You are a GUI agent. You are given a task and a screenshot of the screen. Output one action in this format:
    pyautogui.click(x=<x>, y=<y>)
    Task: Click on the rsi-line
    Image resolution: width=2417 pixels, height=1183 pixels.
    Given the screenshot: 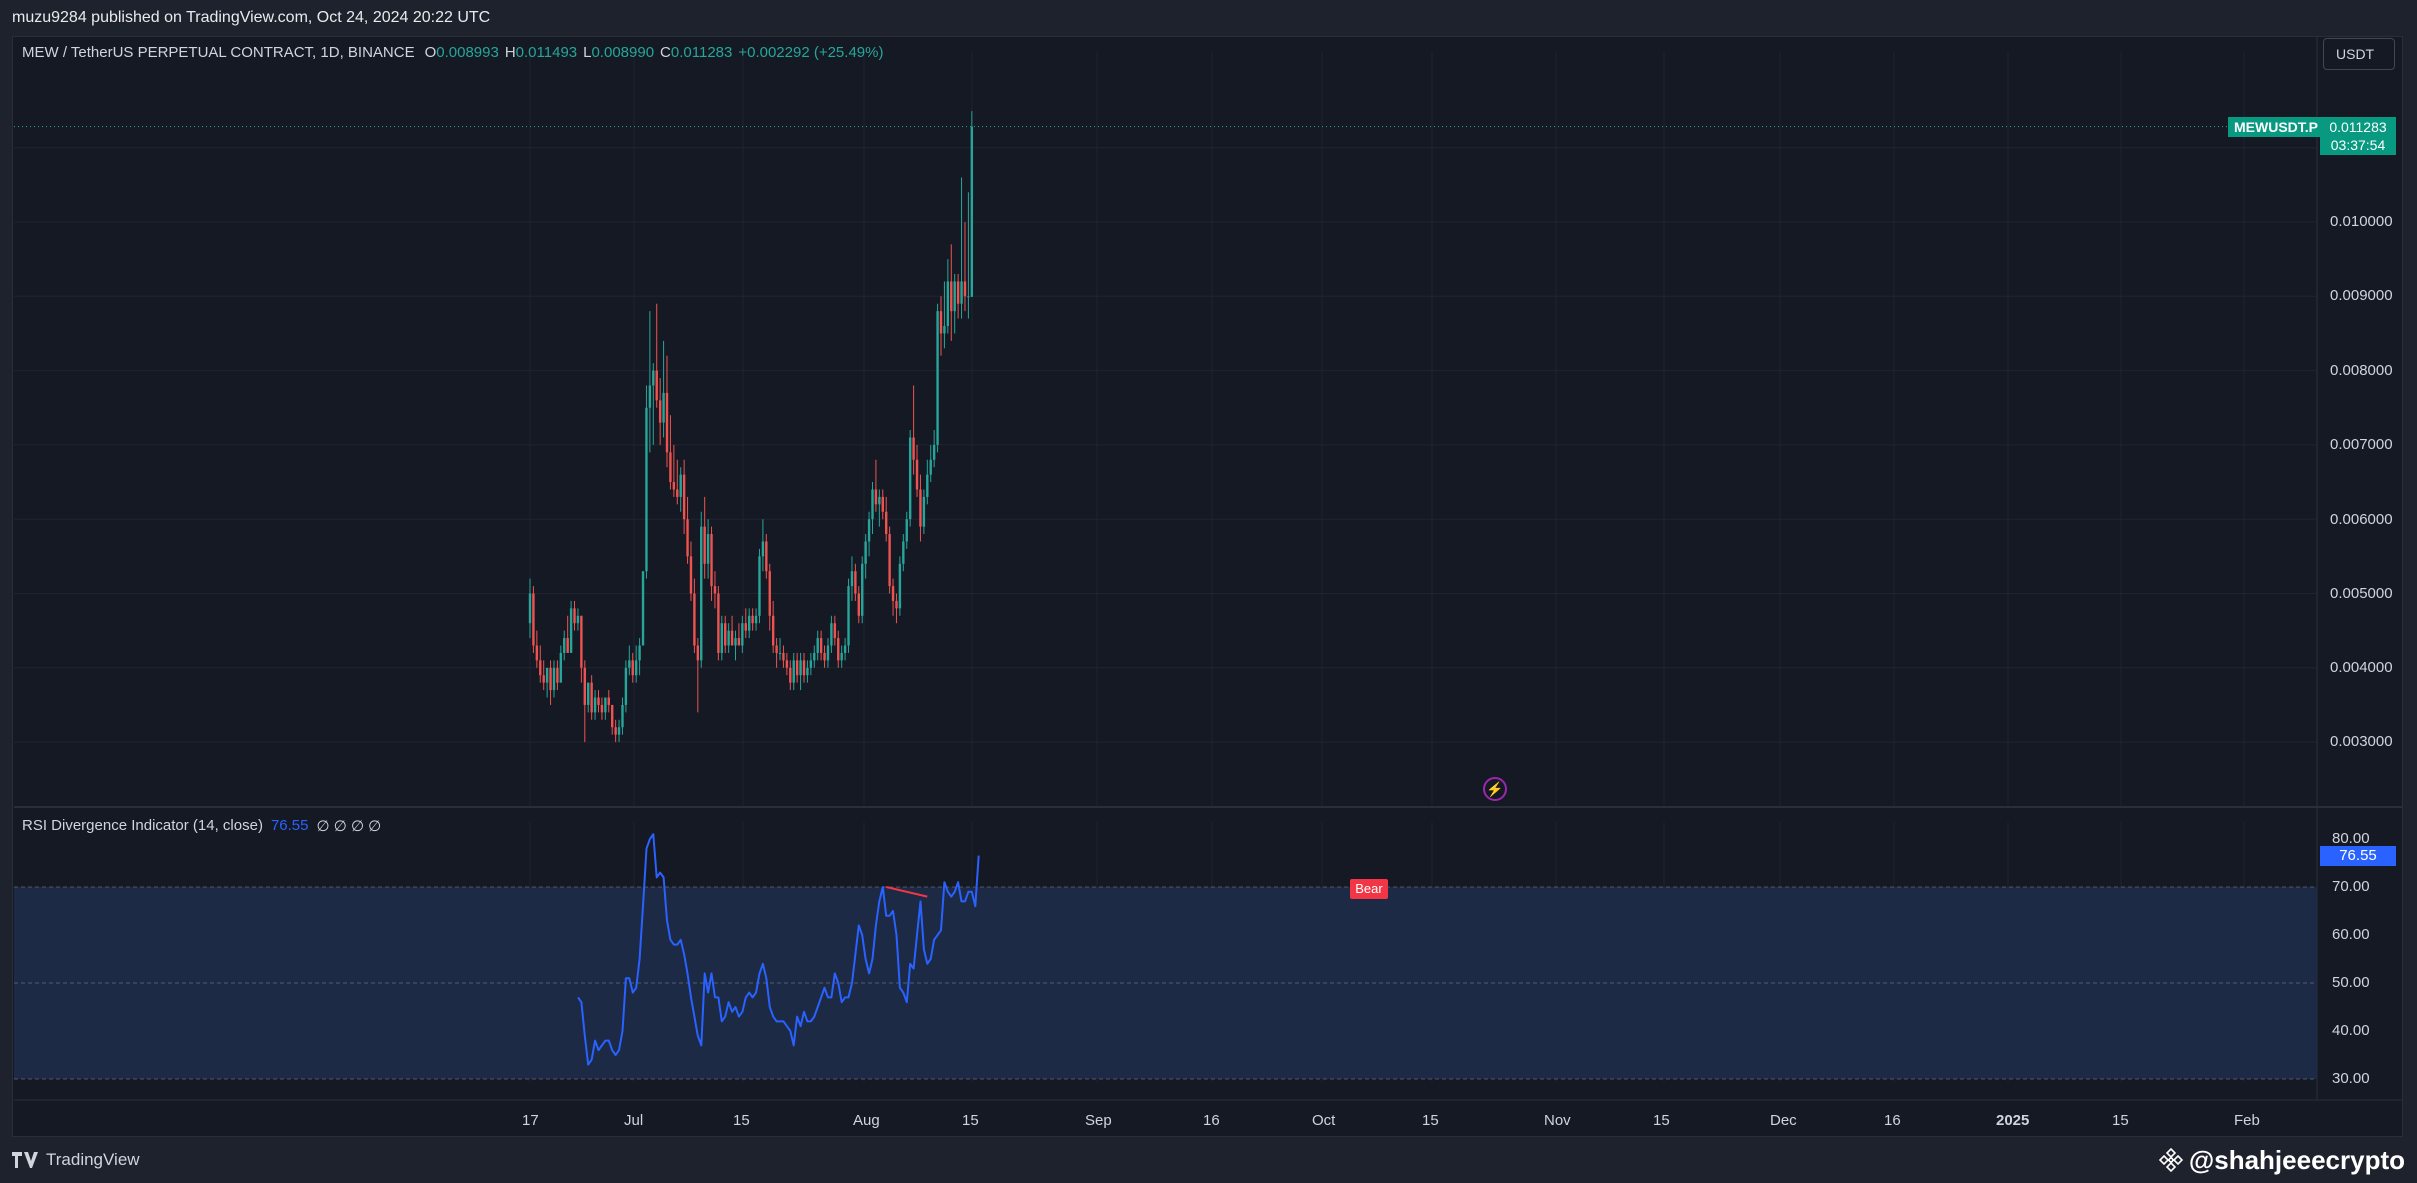 What is the action you would take?
    pyautogui.click(x=778, y=949)
    